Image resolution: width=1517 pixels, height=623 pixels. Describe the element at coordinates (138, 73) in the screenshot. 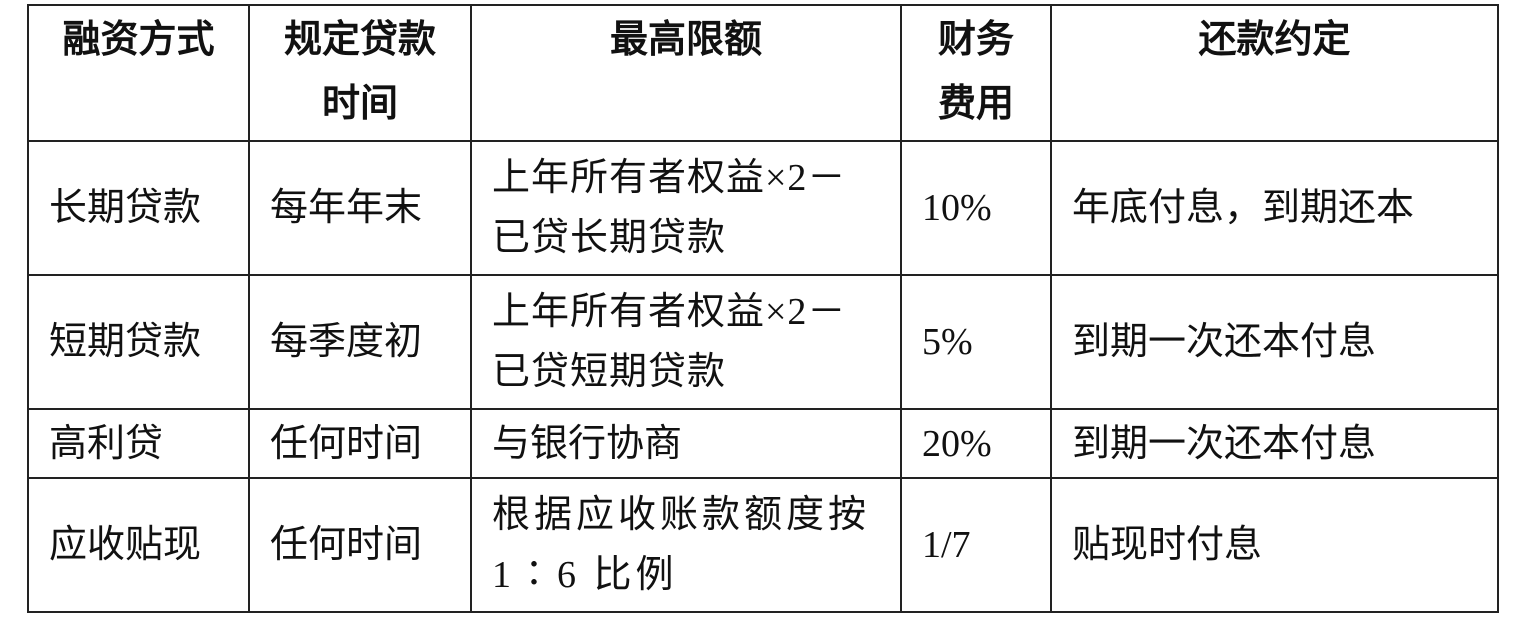

I see `header-financing-method: 融资方式` at that location.